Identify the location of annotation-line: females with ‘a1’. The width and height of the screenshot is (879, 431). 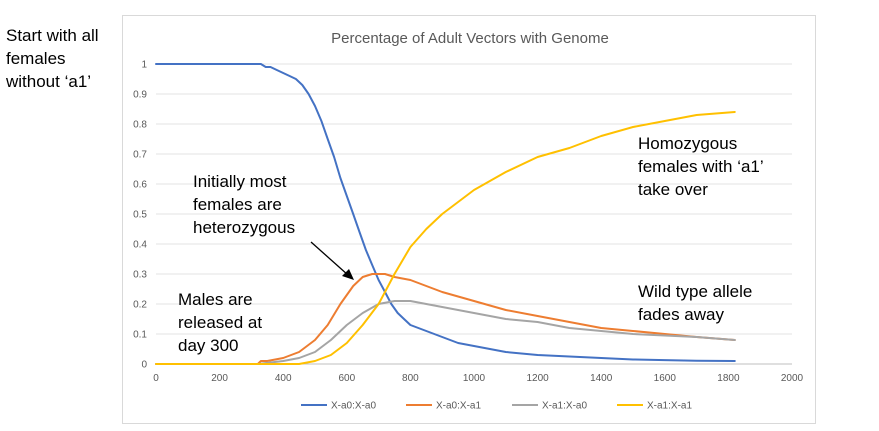
(701, 166).